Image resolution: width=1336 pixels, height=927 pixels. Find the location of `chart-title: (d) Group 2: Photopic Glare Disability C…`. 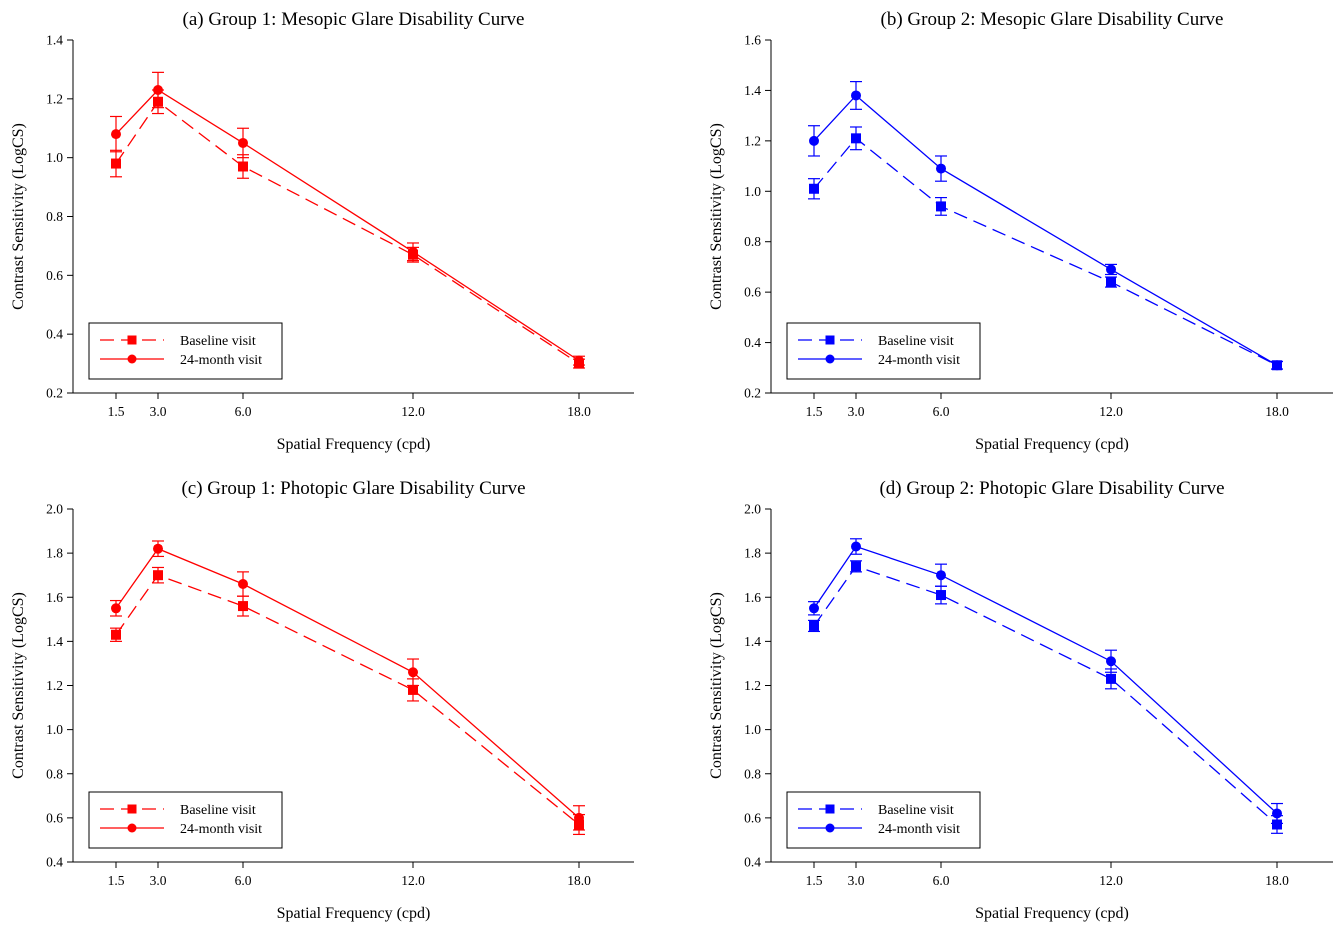

chart-title: (d) Group 2: Photopic Glare Disability C… is located at coordinates (1051, 488).